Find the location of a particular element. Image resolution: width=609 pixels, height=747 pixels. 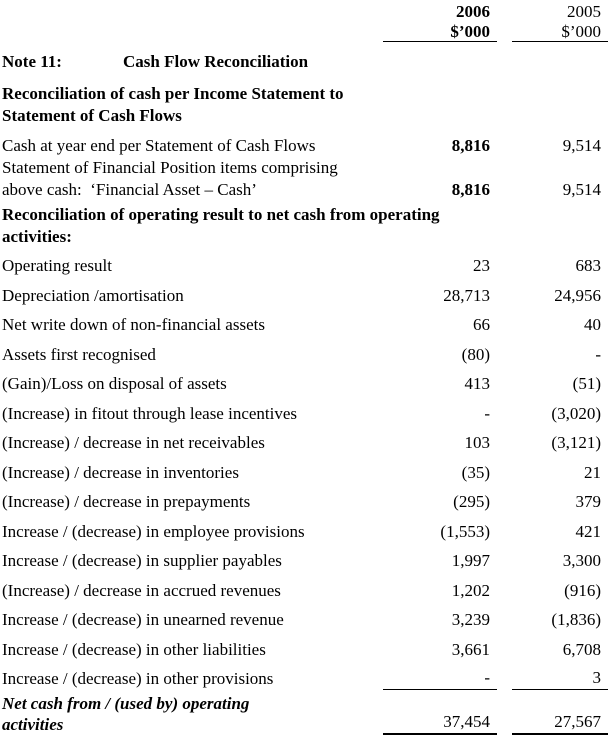

value-2005: 40 is located at coordinates (592, 324).